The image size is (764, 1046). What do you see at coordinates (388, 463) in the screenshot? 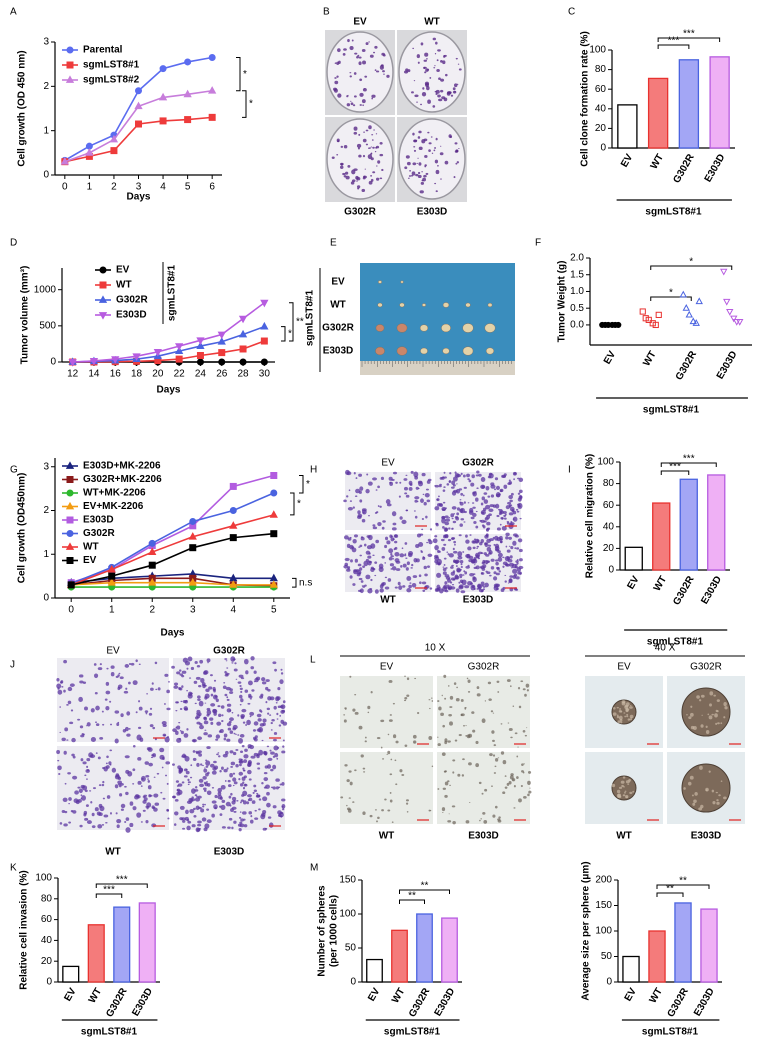
I see `image-label: EV` at bounding box center [388, 463].